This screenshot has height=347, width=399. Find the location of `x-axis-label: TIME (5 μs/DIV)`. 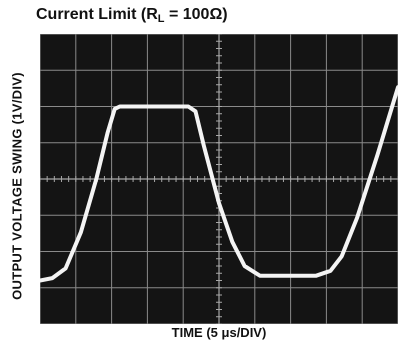

x-axis-label: TIME (5 μs/DIV) is located at coordinates (219, 332).